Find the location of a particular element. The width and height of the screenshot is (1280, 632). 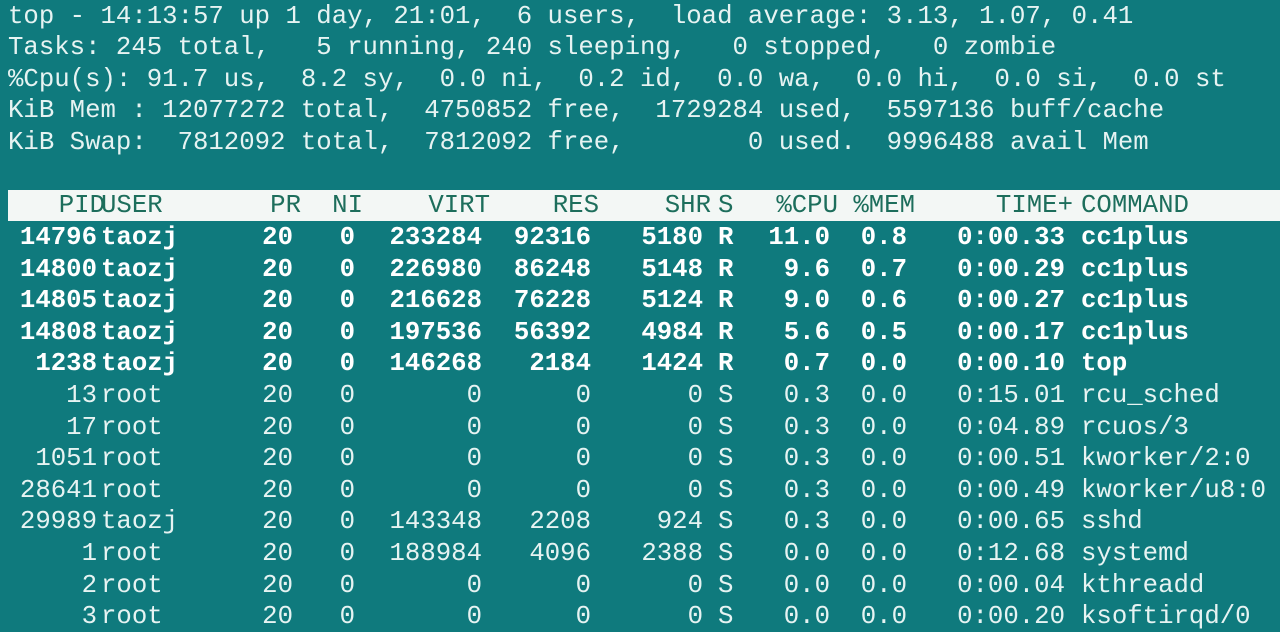

cell-command: ksoftirqd/0 is located at coordinates (1166, 617).